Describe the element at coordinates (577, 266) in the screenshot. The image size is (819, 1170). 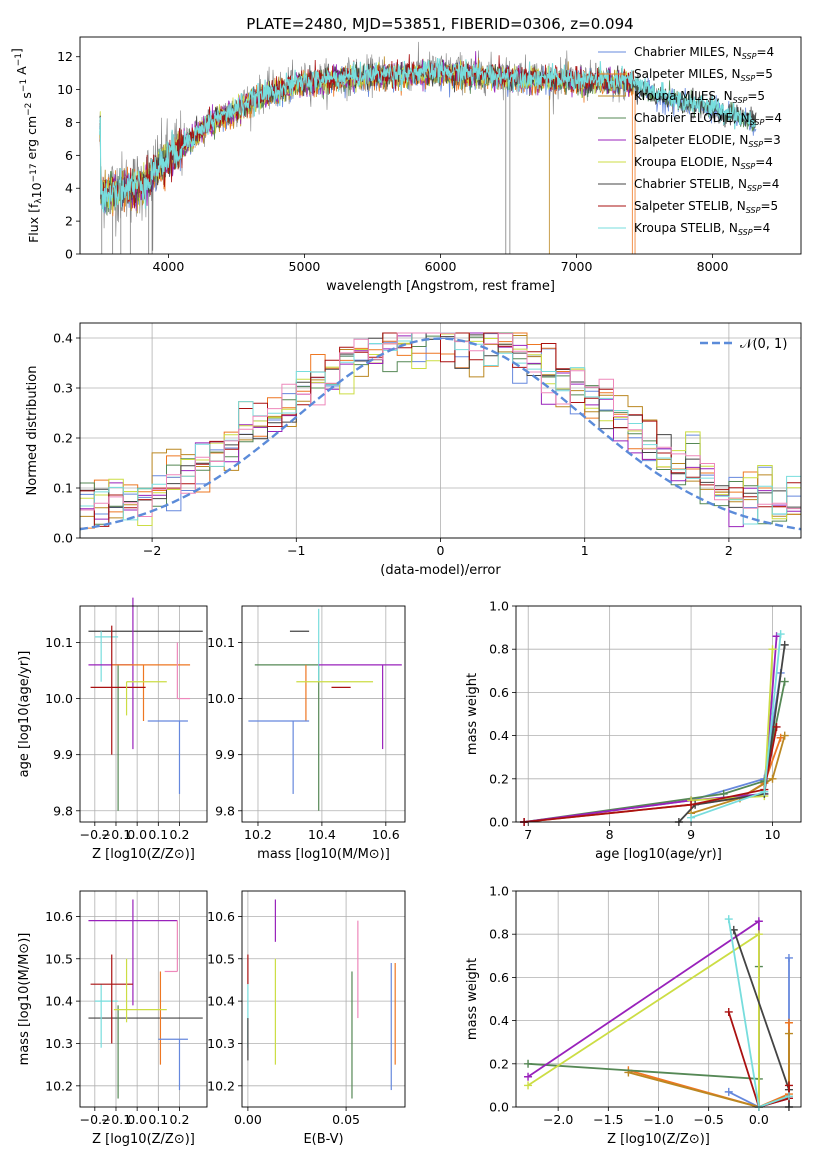
I see `x-tick-label: 7000` at that location.